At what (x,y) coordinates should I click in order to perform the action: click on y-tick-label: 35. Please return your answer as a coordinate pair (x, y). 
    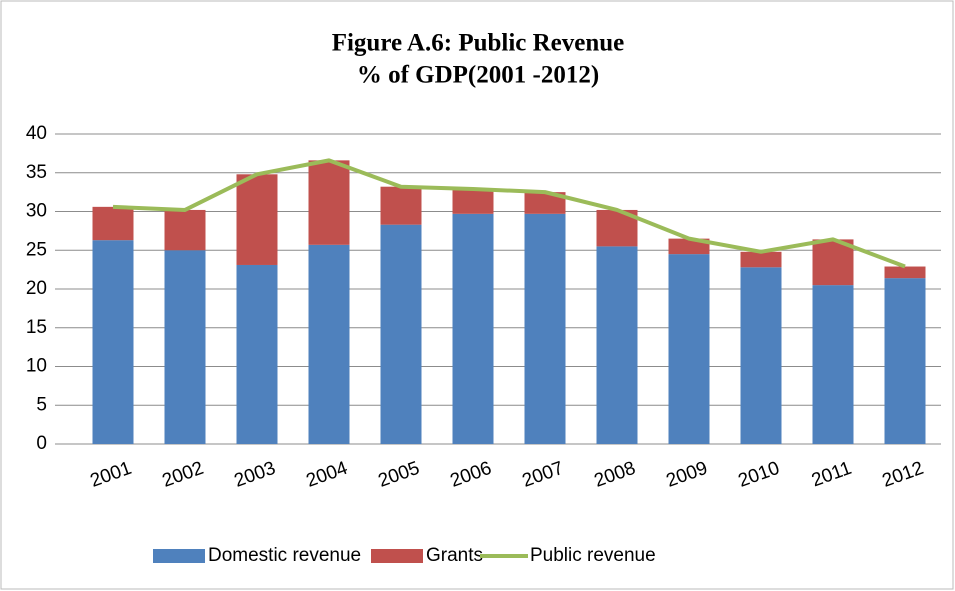
    Looking at the image, I should click on (36, 172).